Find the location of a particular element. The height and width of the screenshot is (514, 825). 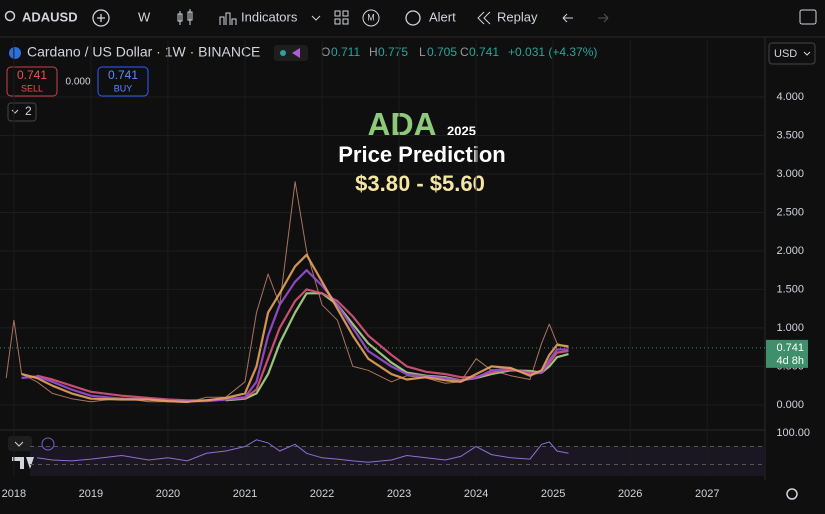

y-tick-label: 1.000 is located at coordinates (790, 328).